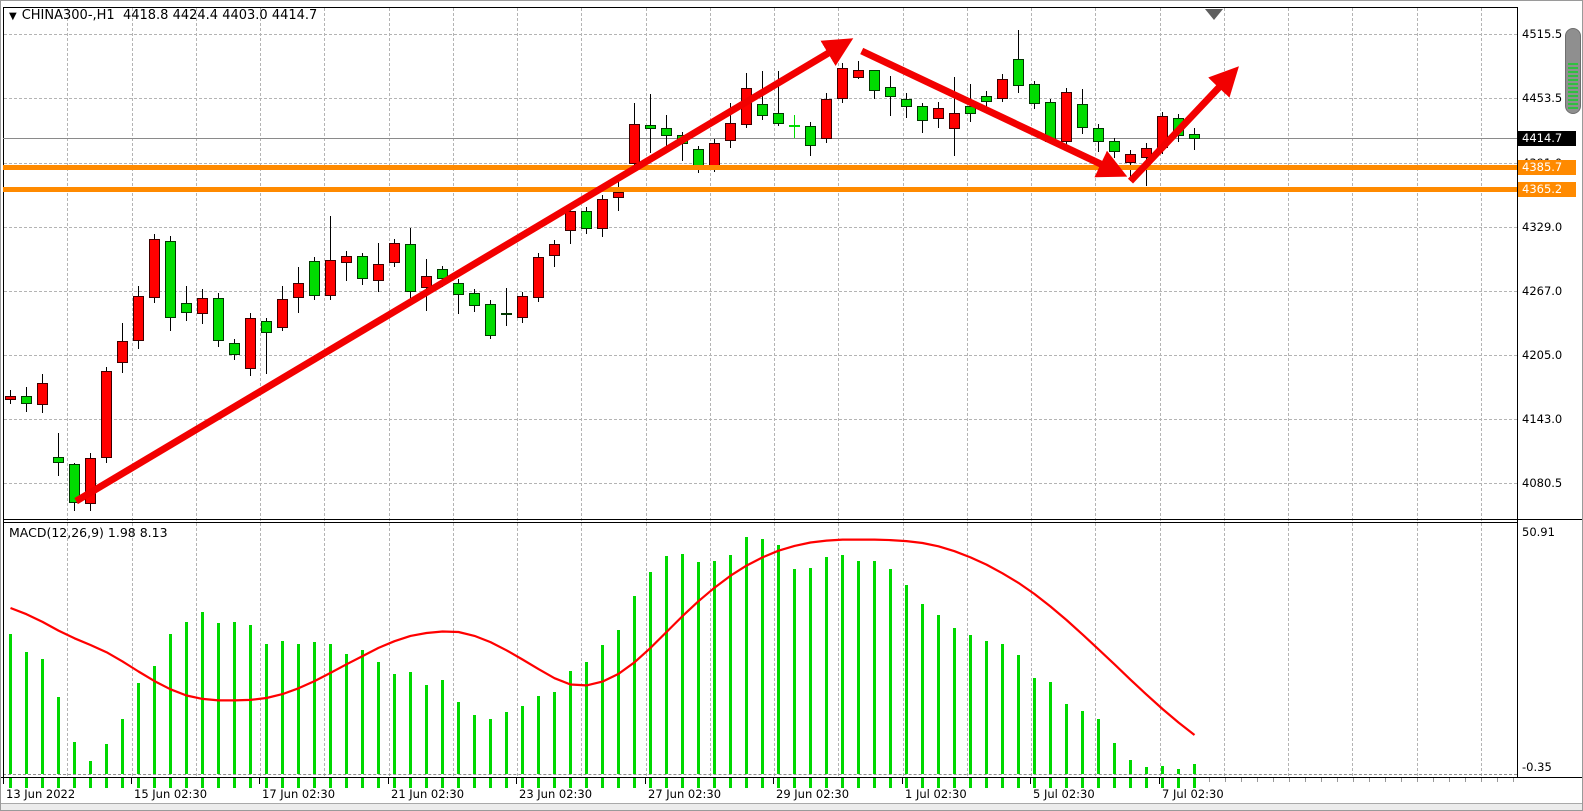 The image size is (1583, 811). I want to click on vertical-scrollbar-thumb, so click(1573, 71).